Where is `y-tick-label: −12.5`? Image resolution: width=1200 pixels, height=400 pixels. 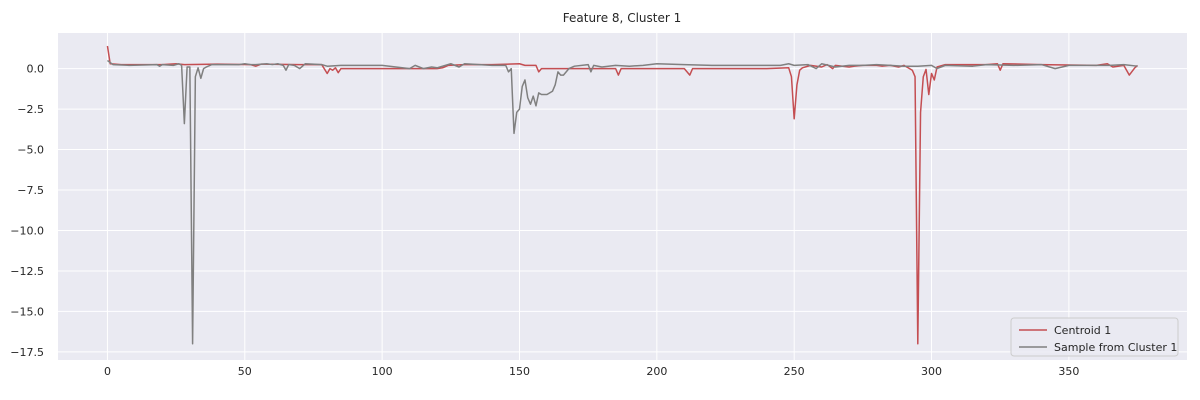 y-tick-label: −12.5 is located at coordinates (27, 271).